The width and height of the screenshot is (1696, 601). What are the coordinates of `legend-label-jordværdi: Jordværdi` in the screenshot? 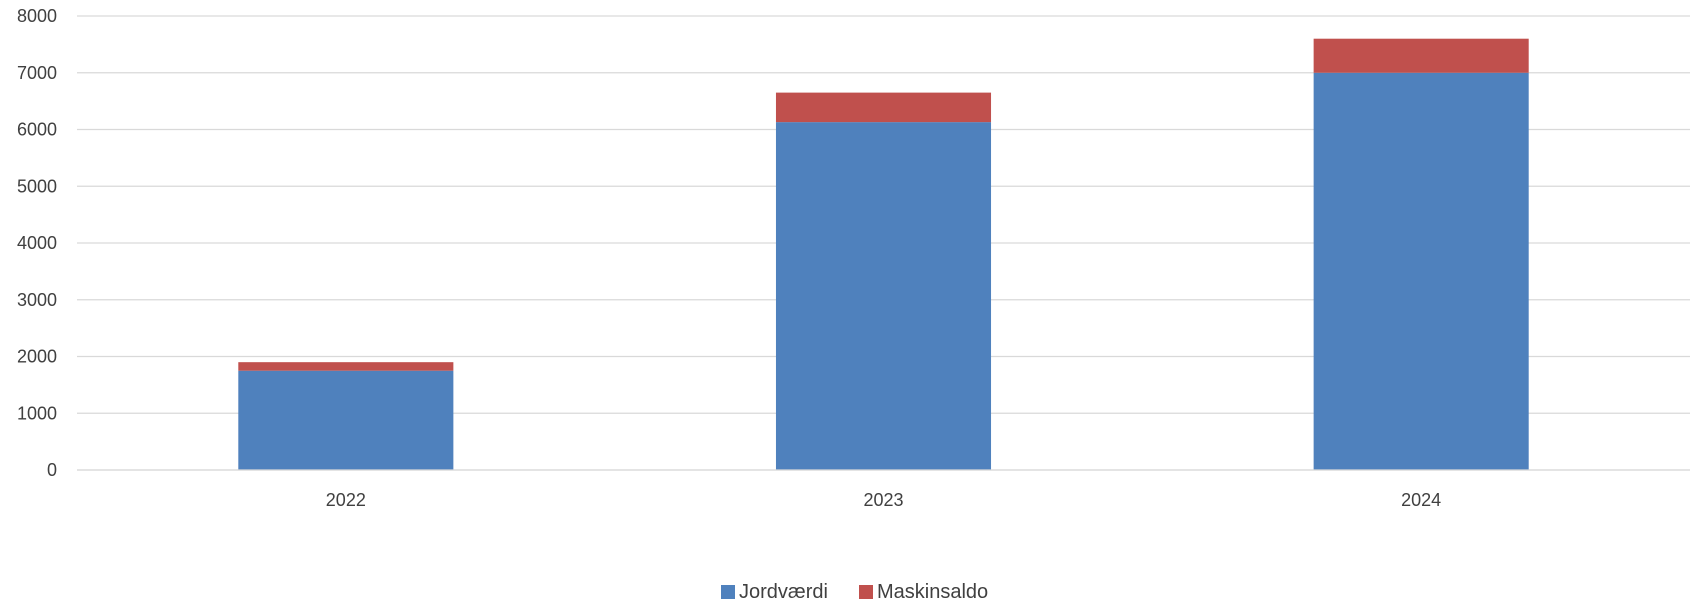 It's located at (783, 591).